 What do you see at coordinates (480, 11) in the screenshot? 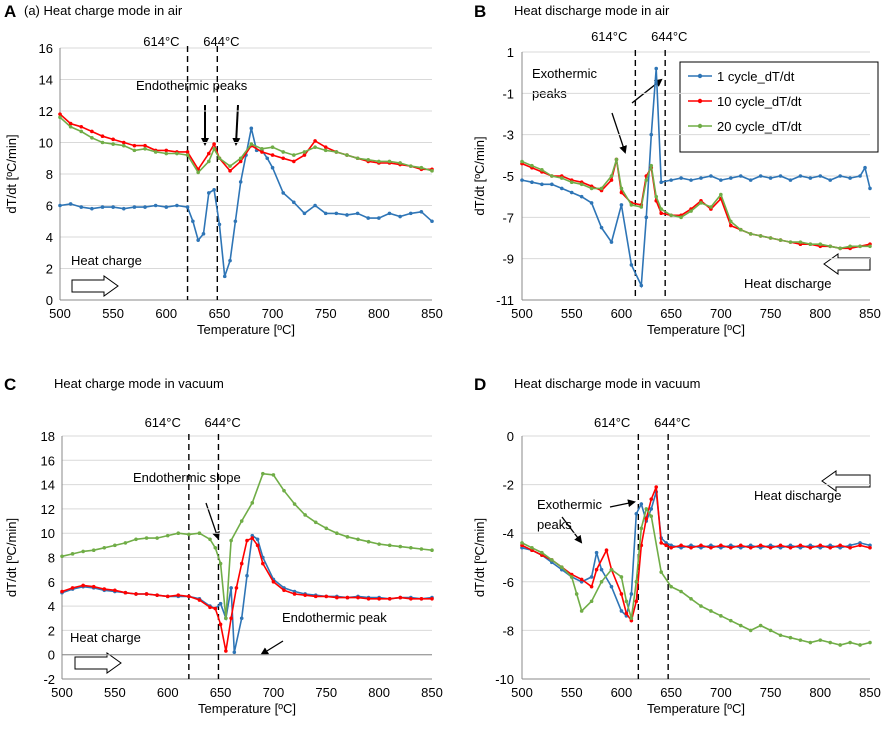
I see `panel-letter-b: B` at bounding box center [480, 11].